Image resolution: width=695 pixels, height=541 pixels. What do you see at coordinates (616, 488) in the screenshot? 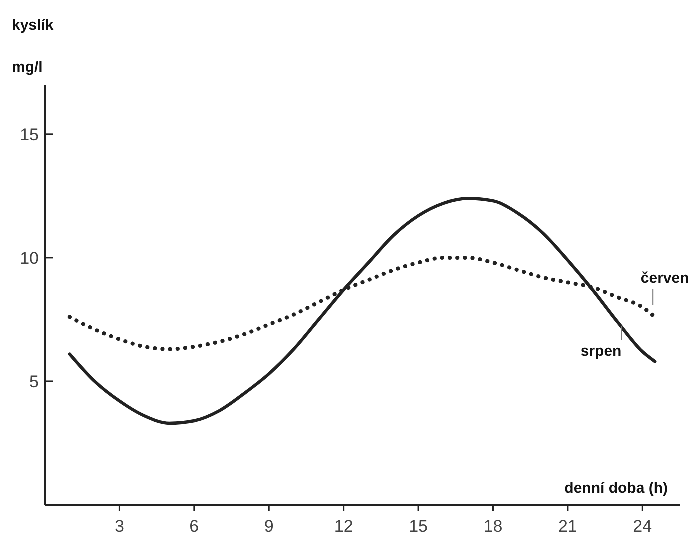
I see `x-axis-title: denní doba (h)` at bounding box center [616, 488].